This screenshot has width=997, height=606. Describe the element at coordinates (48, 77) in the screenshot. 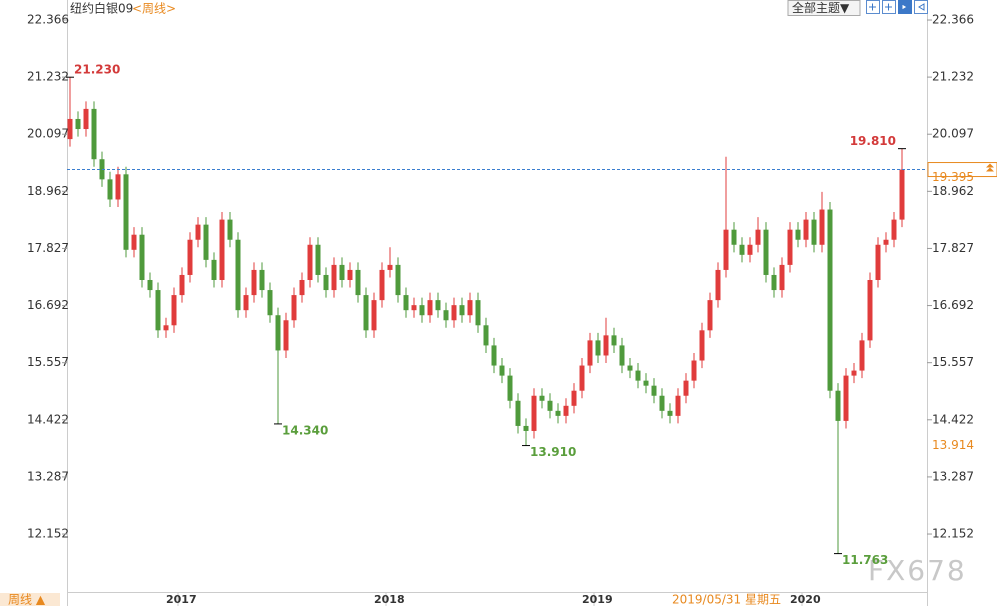

I see `y-tick-label: 21.232` at that location.